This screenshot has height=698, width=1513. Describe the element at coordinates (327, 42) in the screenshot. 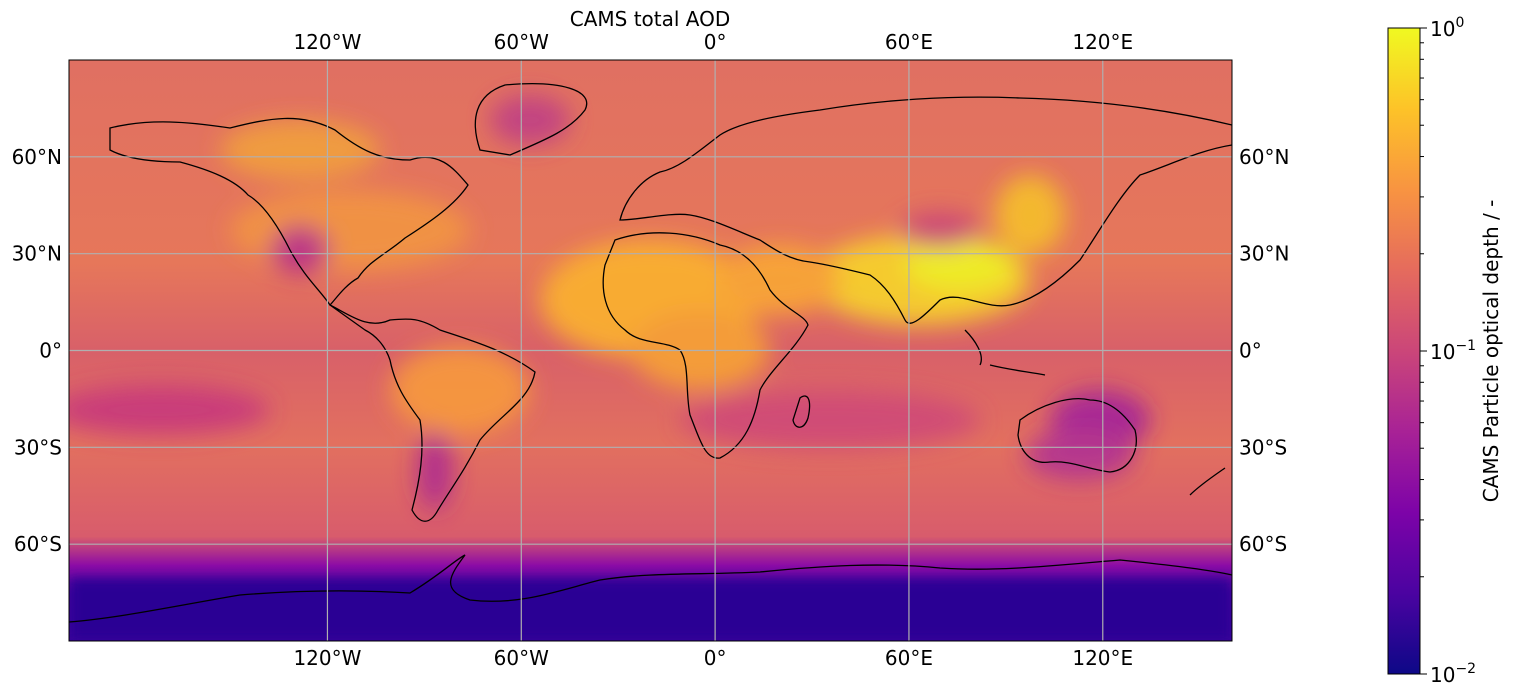

I see `lon-tick-label-top: 120°W` at that location.